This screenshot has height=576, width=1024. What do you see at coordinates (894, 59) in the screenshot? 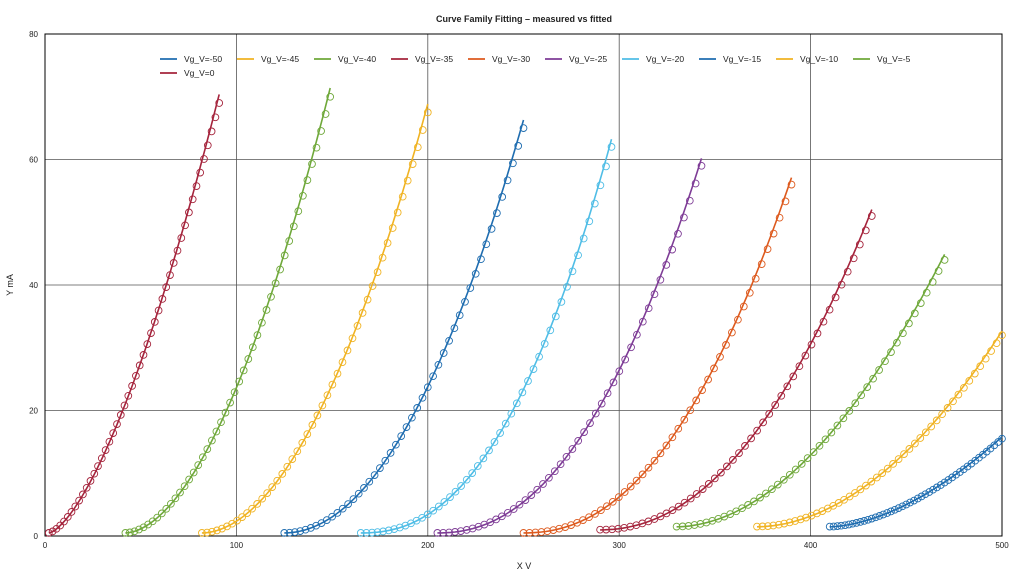
I see `legend-label: Vg_V=-5` at bounding box center [894, 59].